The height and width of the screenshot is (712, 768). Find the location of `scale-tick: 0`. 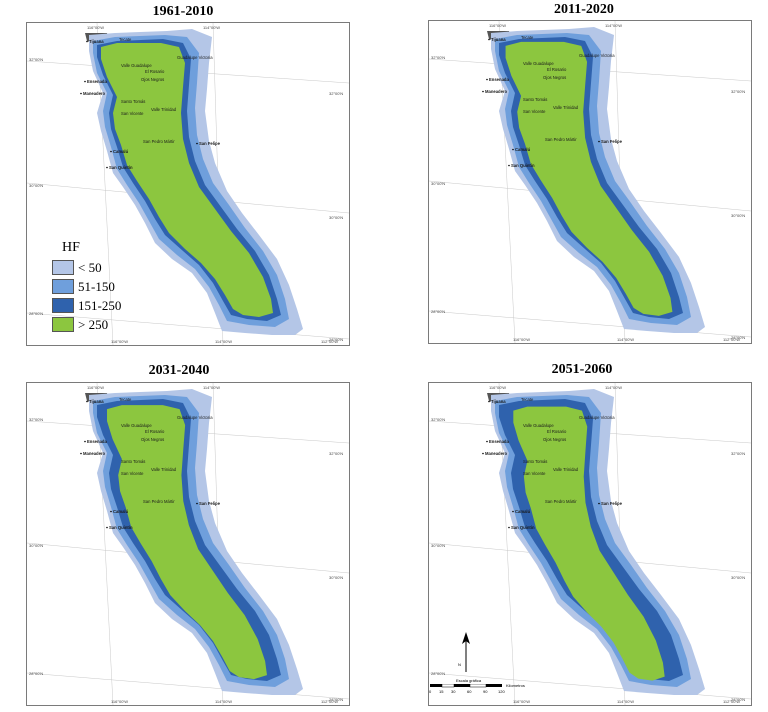

scale-tick: 0 is located at coordinates (430, 691).